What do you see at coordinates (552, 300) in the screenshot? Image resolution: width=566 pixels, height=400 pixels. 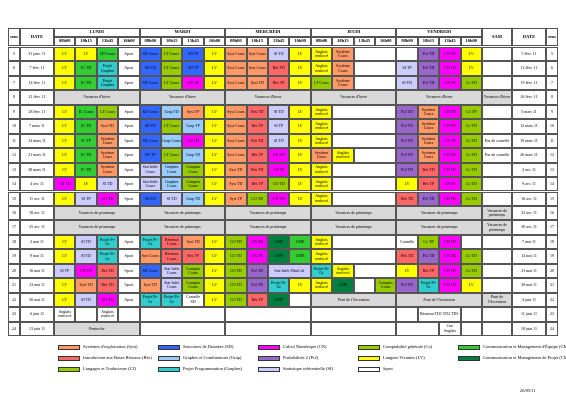 I see `week-number: 22` at bounding box center [552, 300].